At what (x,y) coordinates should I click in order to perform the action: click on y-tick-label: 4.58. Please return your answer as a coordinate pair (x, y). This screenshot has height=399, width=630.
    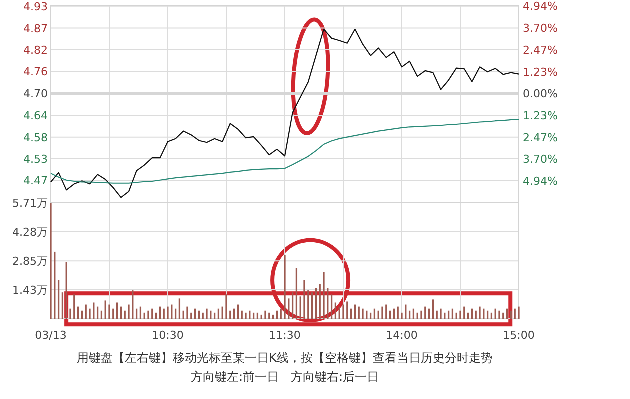
    Looking at the image, I should click on (36, 137).